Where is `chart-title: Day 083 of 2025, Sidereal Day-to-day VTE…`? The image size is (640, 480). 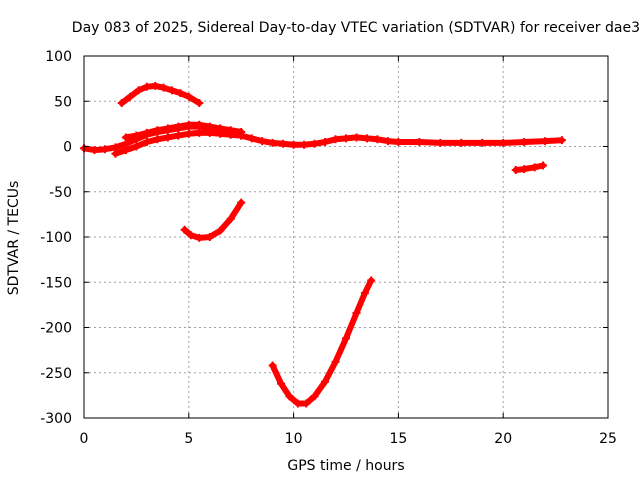
chart-title: Day 083 of 2025, Sidereal Day-to-day VTE… is located at coordinates (356, 28).